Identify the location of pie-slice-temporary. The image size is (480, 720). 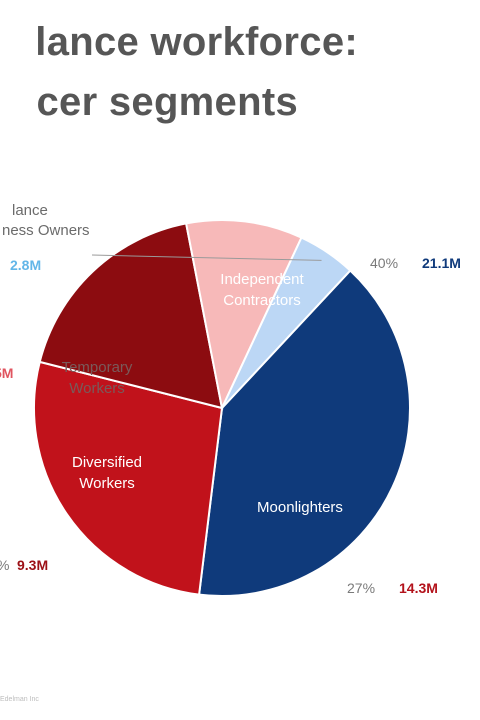
(243, 315).